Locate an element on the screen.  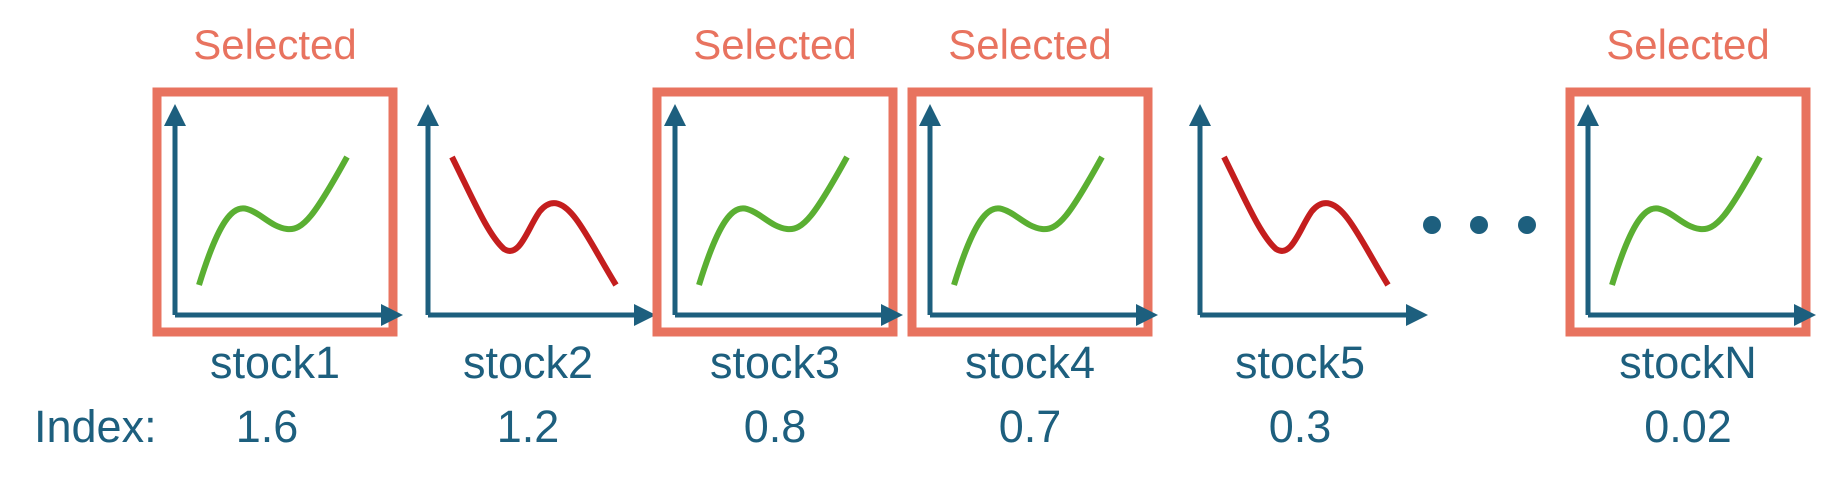
stock-name: stock2 is located at coordinates (528, 362).